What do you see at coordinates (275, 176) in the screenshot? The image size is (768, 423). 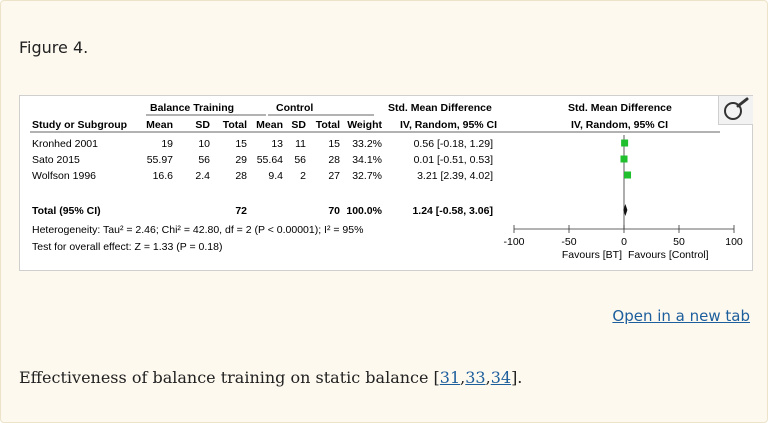 I see `cell-mean2: 9.4` at bounding box center [275, 176].